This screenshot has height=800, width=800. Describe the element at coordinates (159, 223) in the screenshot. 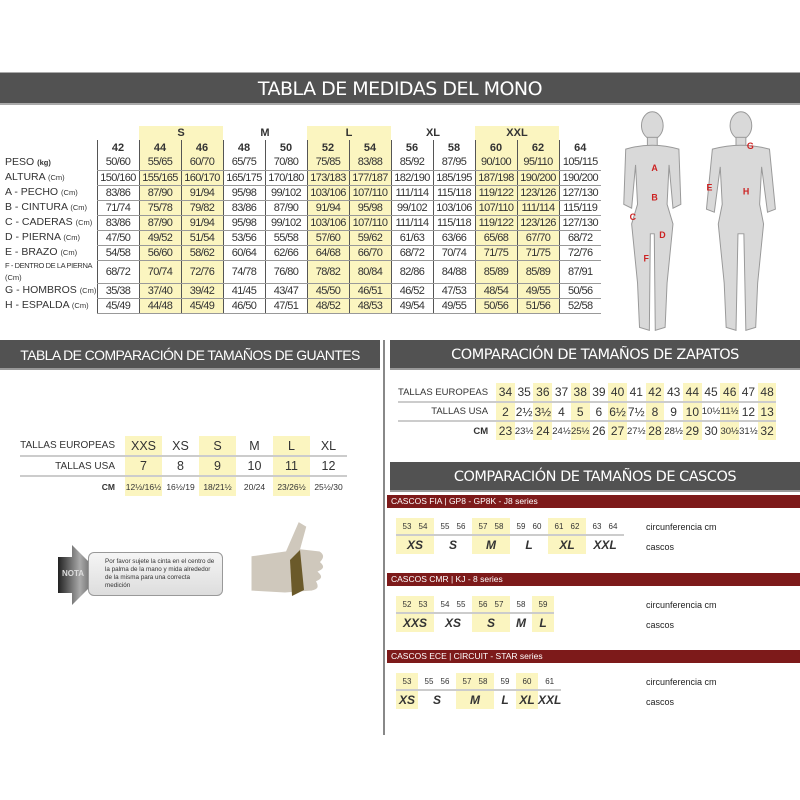

I see `table-cell: 87/90` at that location.